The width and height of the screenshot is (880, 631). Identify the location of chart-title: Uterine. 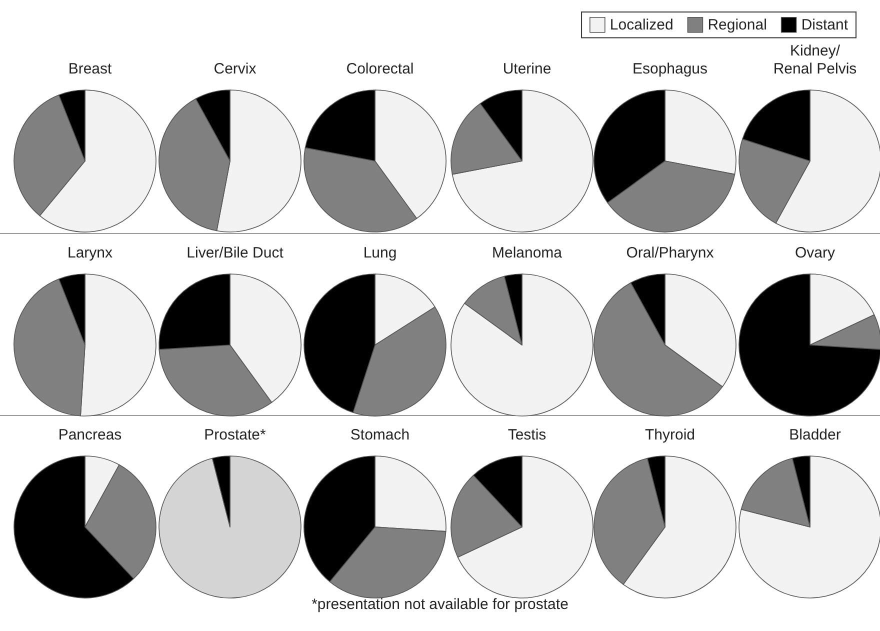
(527, 69).